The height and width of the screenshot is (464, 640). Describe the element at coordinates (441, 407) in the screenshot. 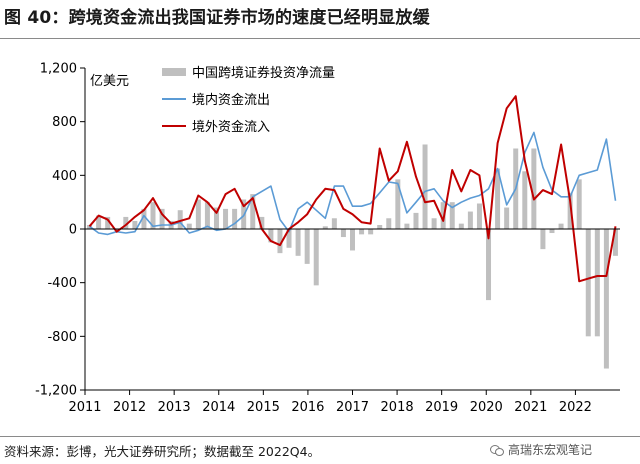

I see `x-tick-label: 2019` at that location.